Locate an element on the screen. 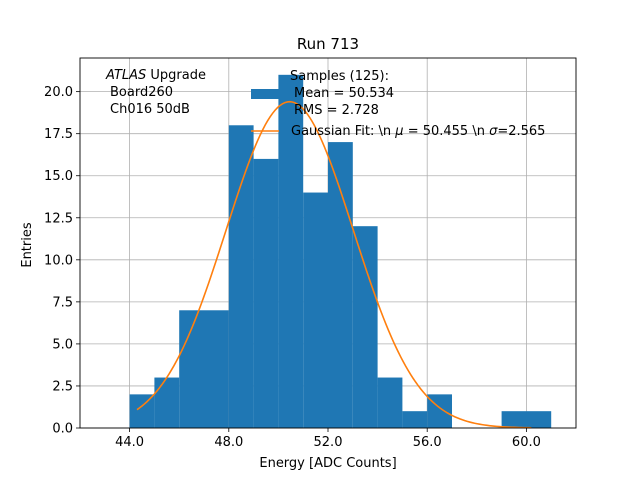 The image size is (640, 480). y-tick-label: 12.5 is located at coordinates (58, 218).